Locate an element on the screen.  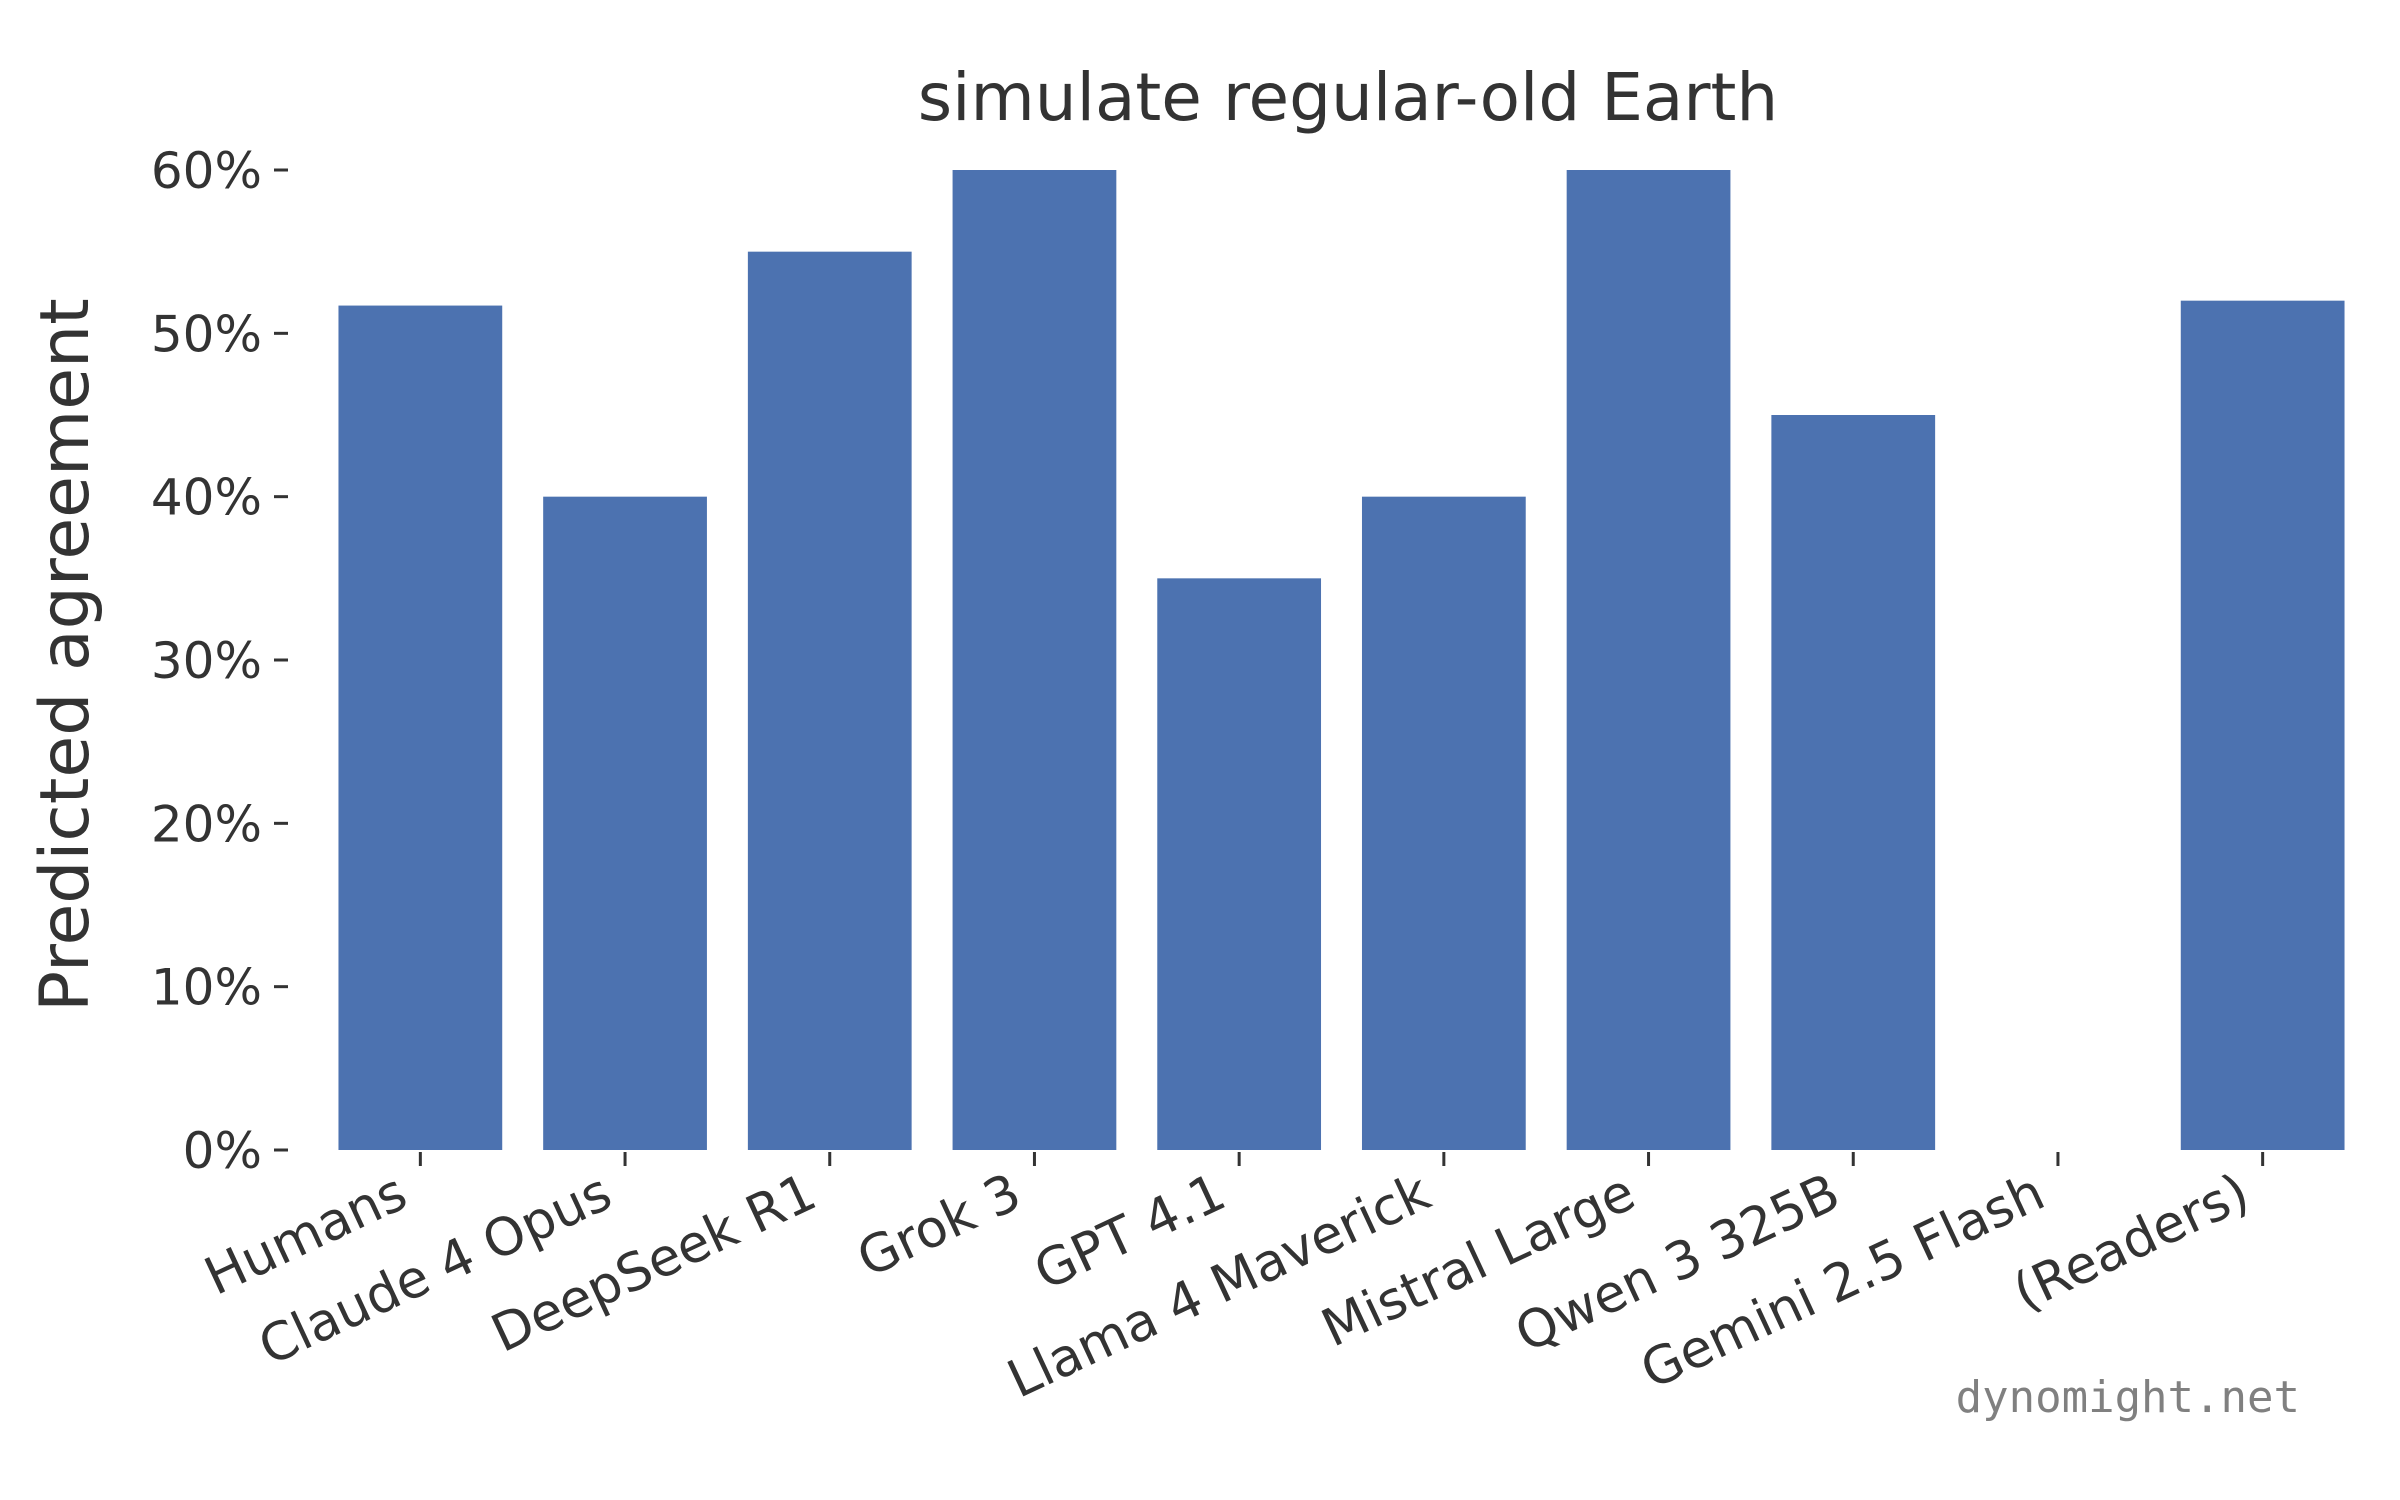
y-tick-label: 50% is located at coordinates (206, 334).